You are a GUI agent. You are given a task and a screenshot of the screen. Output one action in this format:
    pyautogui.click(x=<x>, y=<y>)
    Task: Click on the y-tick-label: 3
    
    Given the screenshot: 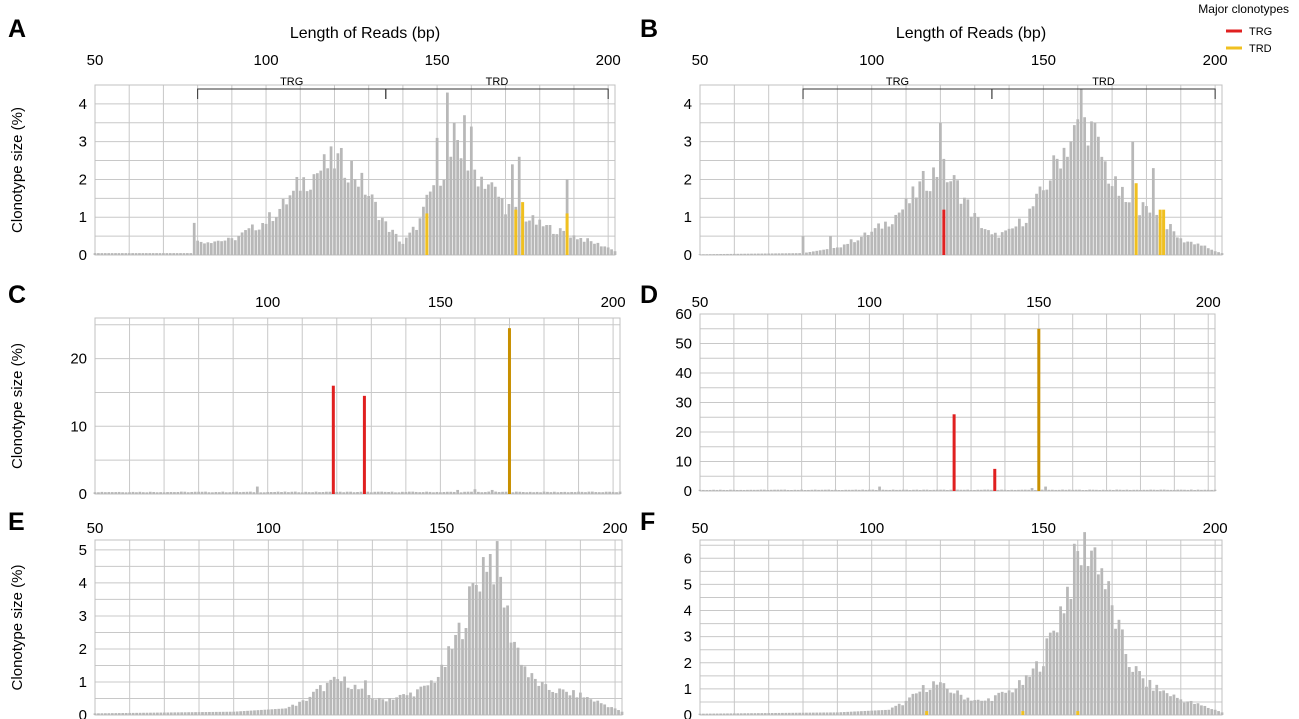 What is the action you would take?
    pyautogui.click(x=688, y=142)
    